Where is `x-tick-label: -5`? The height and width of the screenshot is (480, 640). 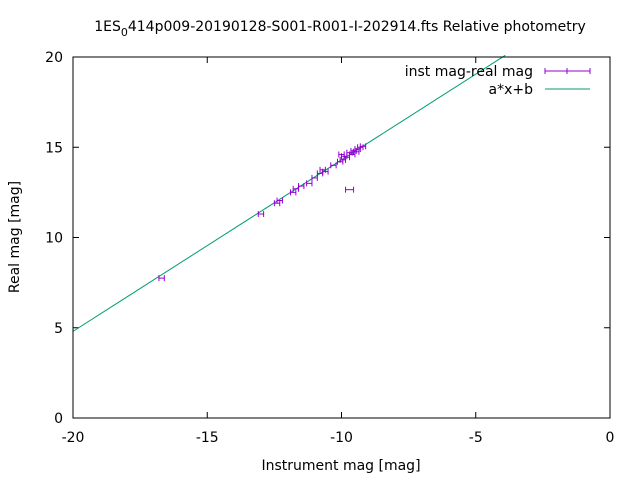
x-tick-label: -5 is located at coordinates (476, 438).